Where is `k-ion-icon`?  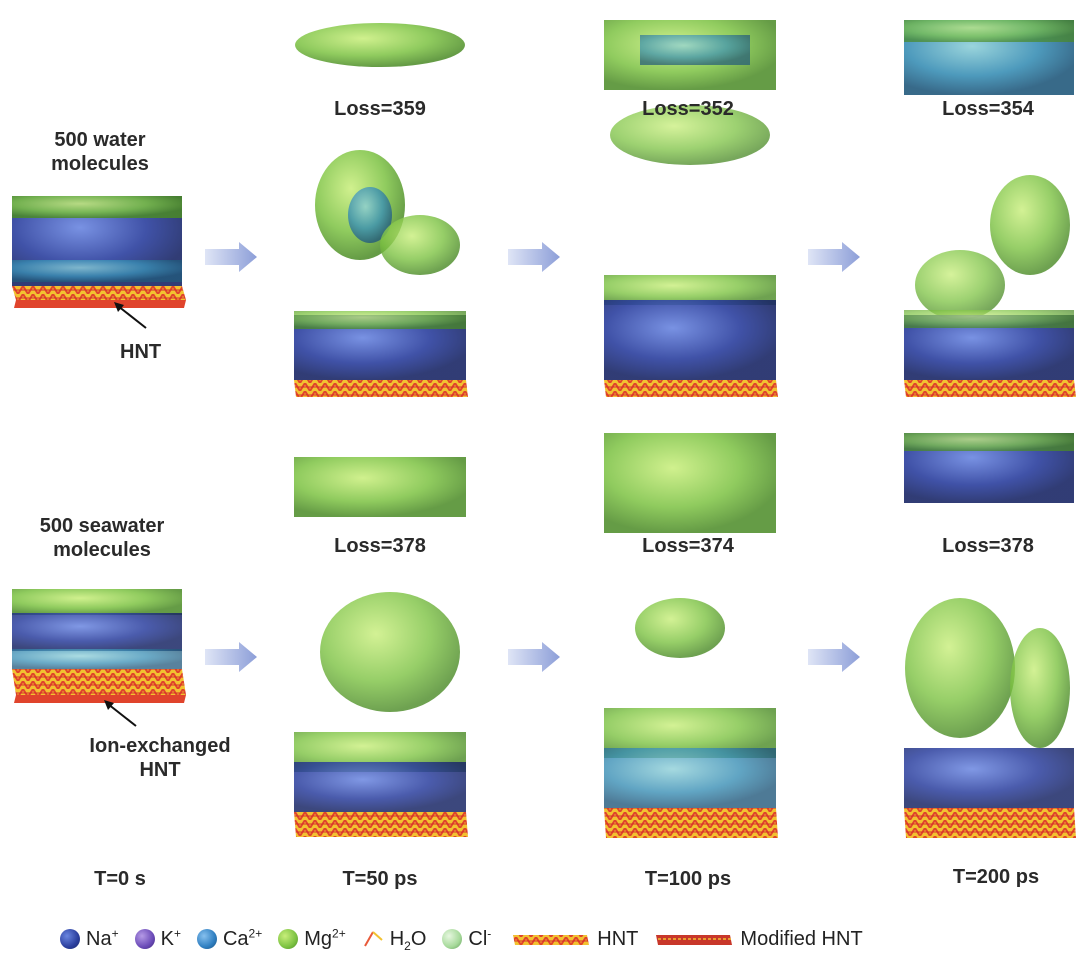
k-ion-icon is located at coordinates (144, 939).